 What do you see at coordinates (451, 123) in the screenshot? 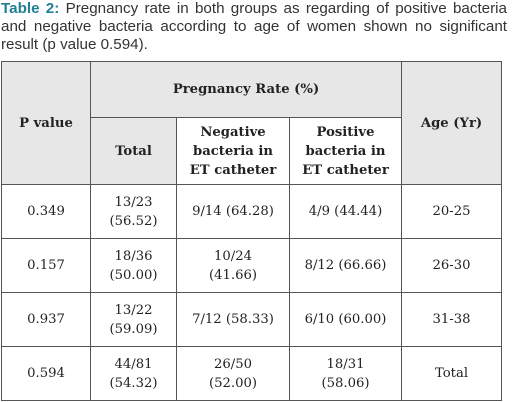
I see `header-age: Age (Yr)` at bounding box center [451, 123].